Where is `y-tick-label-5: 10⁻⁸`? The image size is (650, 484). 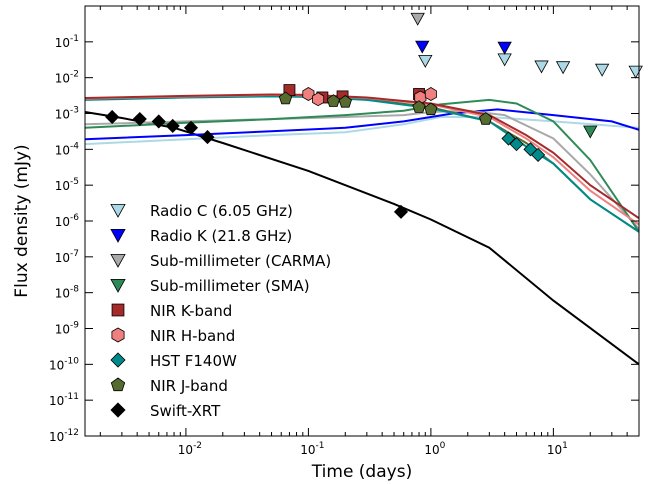 y-tick-label-5: 10⁻⁸ is located at coordinates (67, 293).